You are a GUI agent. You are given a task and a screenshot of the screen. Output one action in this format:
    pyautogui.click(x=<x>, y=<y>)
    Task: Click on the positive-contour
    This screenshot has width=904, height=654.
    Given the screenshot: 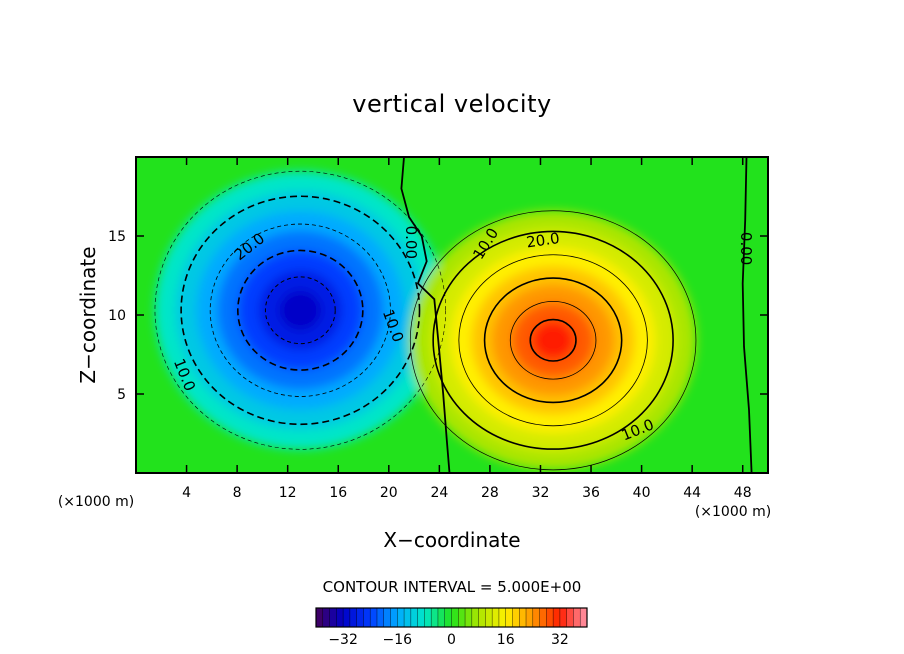 What is the action you would take?
    pyautogui.click(x=553, y=340)
    